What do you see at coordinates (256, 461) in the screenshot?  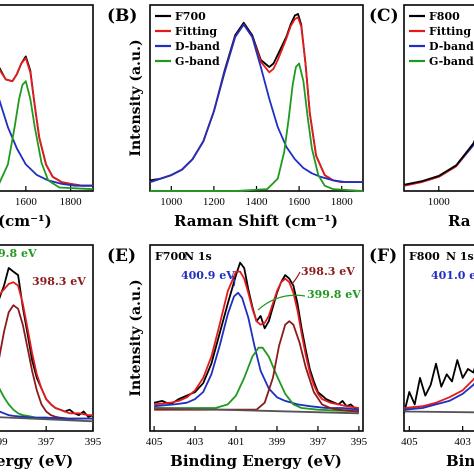 I see `panel-e-x-axis-label: Binding Energy (eV)` at bounding box center [256, 461].